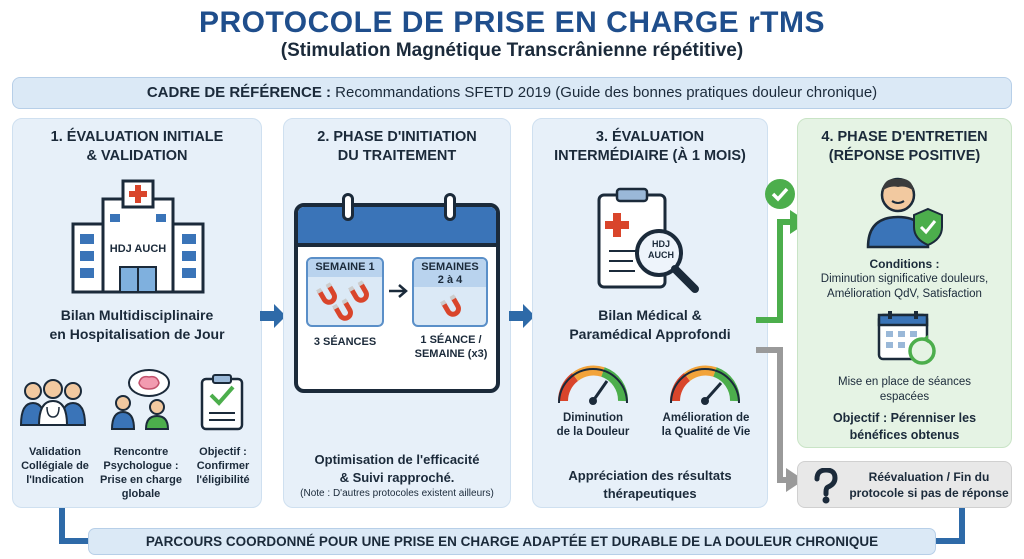 This screenshot has width=1024, height=559. Describe the element at coordinates (345, 342) in the screenshot. I see `week1-label: 3 SÉANCES` at that location.